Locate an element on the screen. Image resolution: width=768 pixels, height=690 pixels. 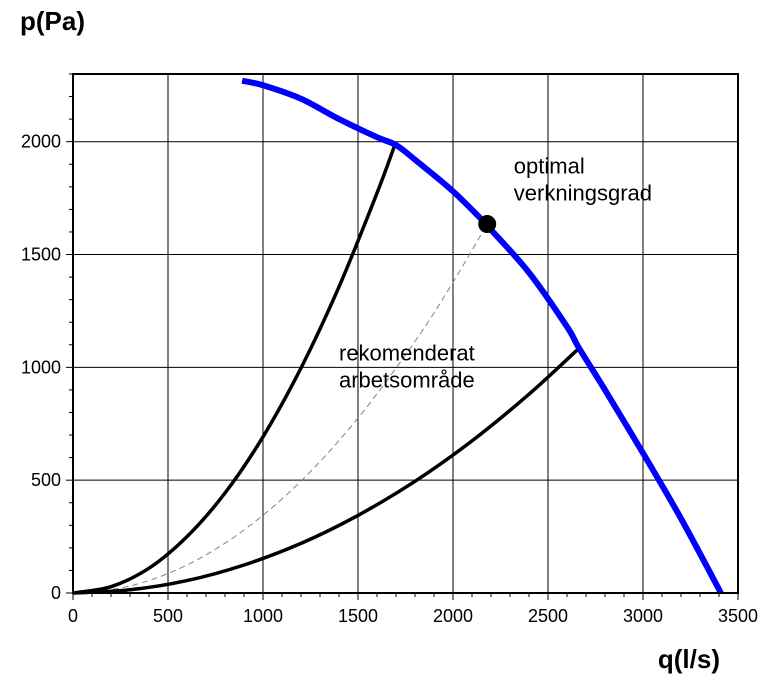
y-tick-label: 1000 is located at coordinates (41, 367).